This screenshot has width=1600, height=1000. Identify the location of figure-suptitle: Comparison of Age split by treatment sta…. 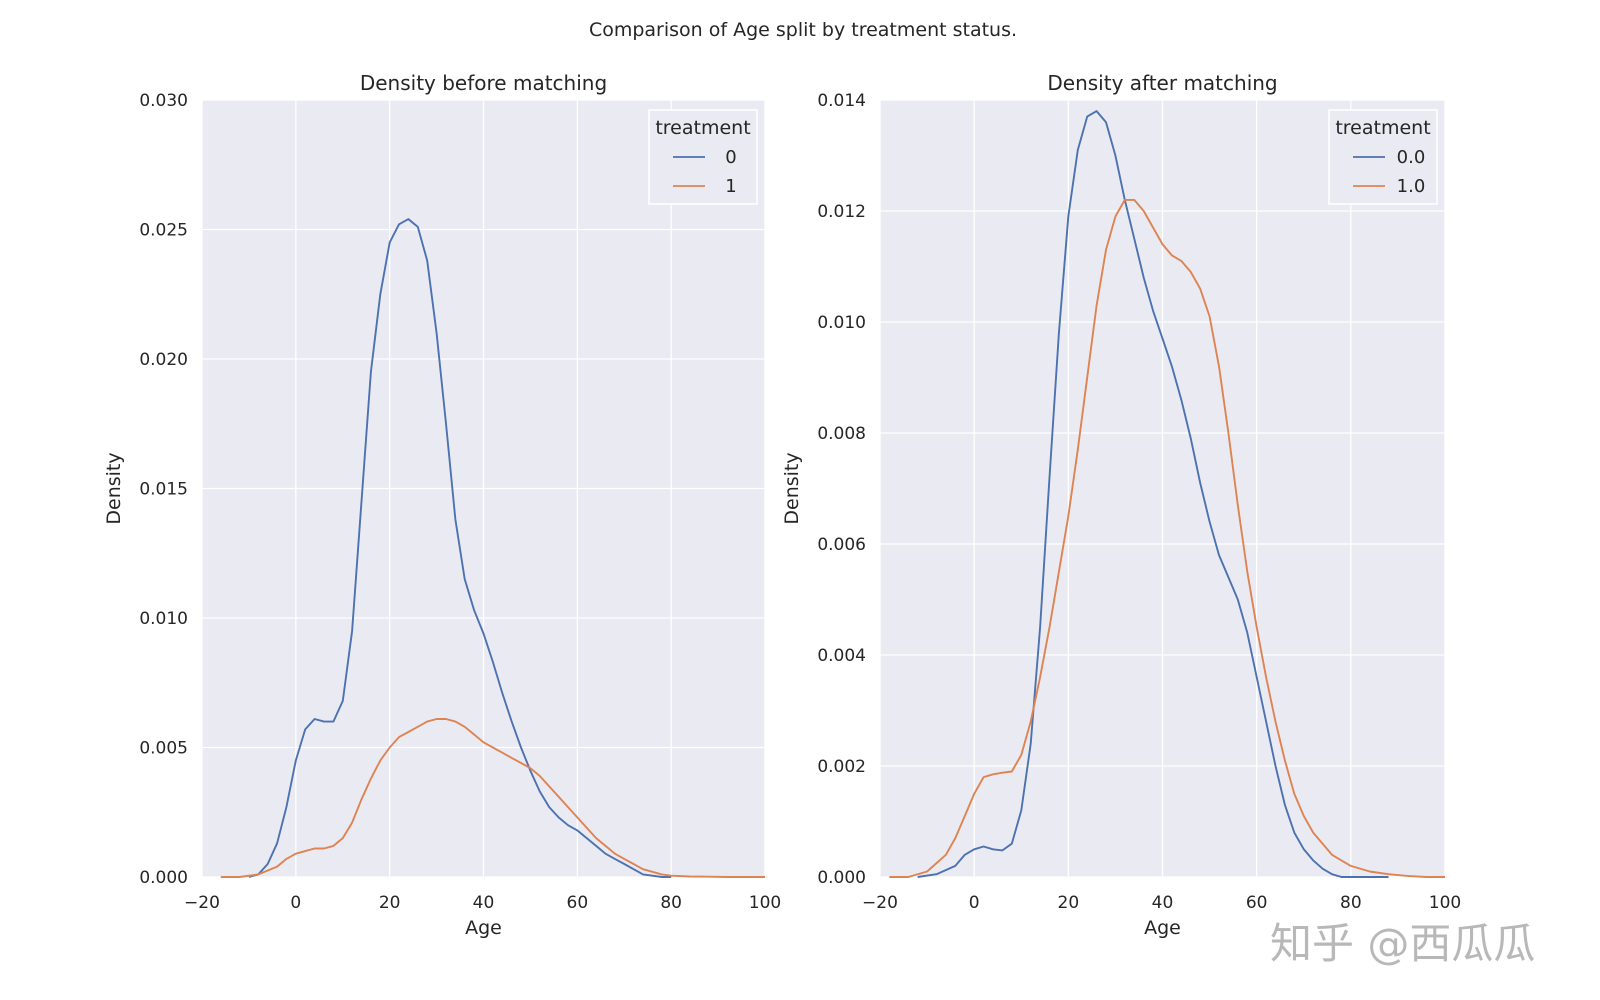
(803, 30).